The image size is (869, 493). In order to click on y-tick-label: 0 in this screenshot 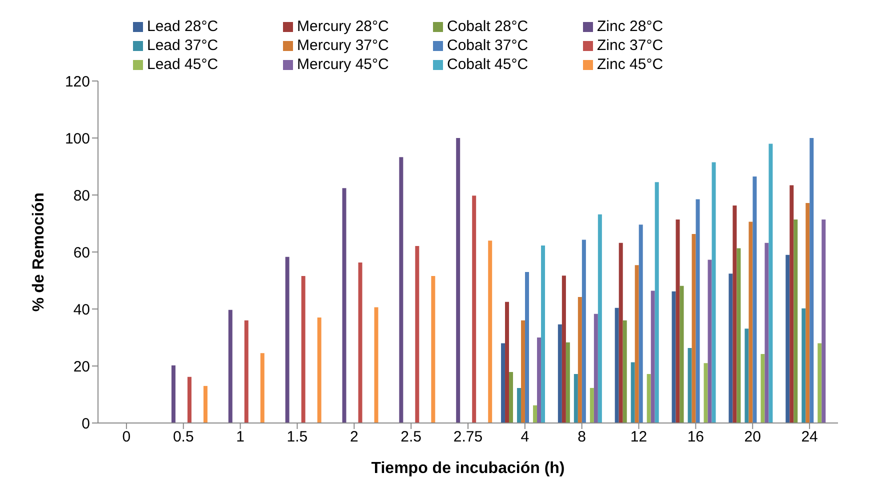, I will do `click(86, 423)`.